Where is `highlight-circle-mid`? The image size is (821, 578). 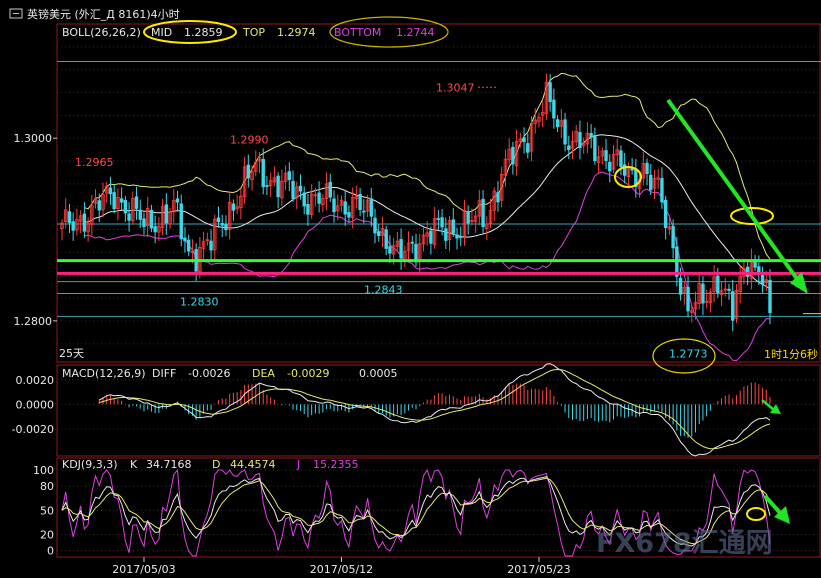
highlight-circle-mid is located at coordinates (190, 32).